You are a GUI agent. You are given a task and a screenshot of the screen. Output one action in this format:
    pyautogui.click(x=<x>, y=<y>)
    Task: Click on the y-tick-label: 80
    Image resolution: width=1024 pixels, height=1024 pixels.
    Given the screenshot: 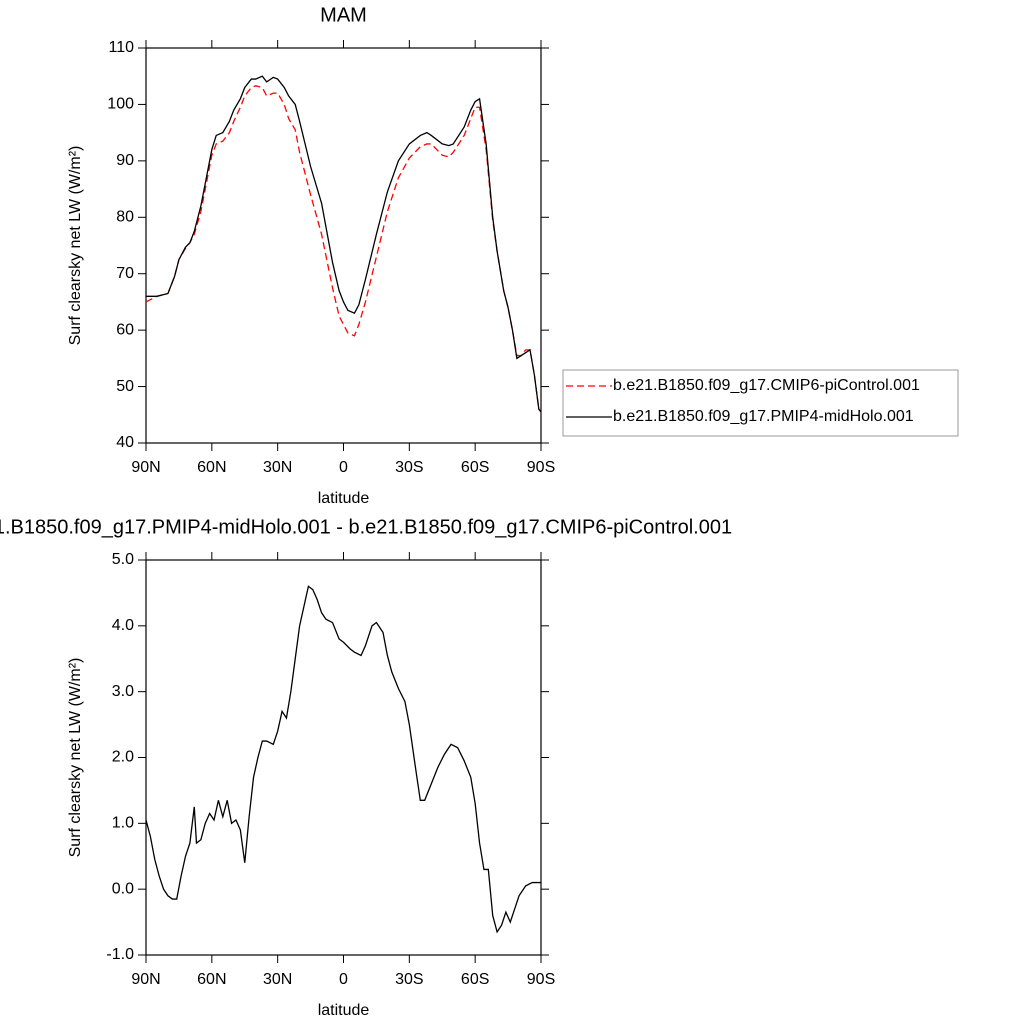 What is the action you would take?
    pyautogui.click(x=125, y=217)
    